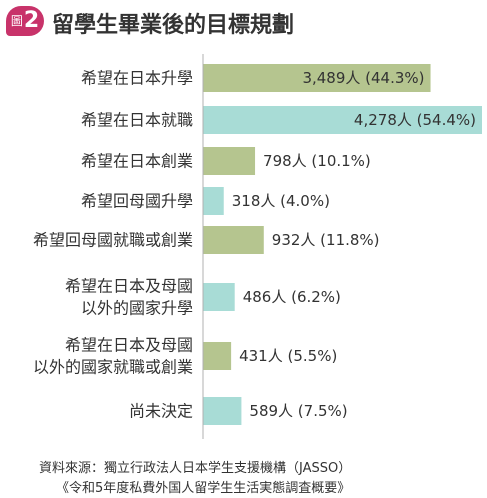 The image size is (487, 498). I want to click on chart-header: 圖 2 留學生畢業後的目標規劃, so click(241, 21).